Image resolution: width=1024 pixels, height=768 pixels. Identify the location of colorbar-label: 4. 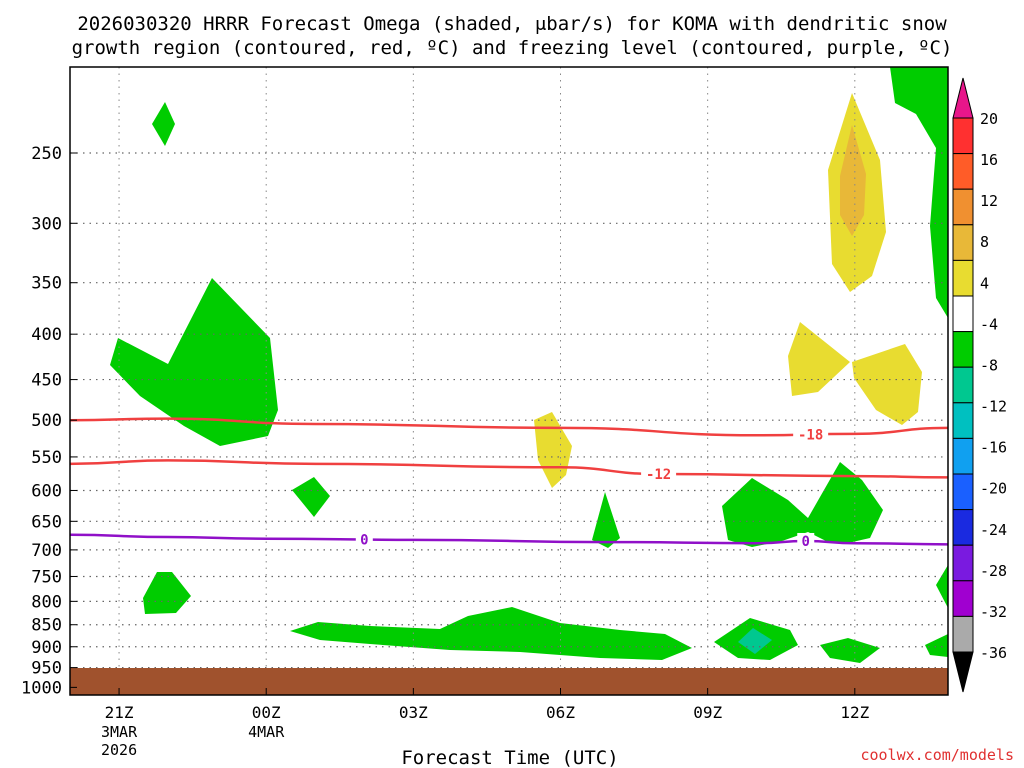
(984, 283).